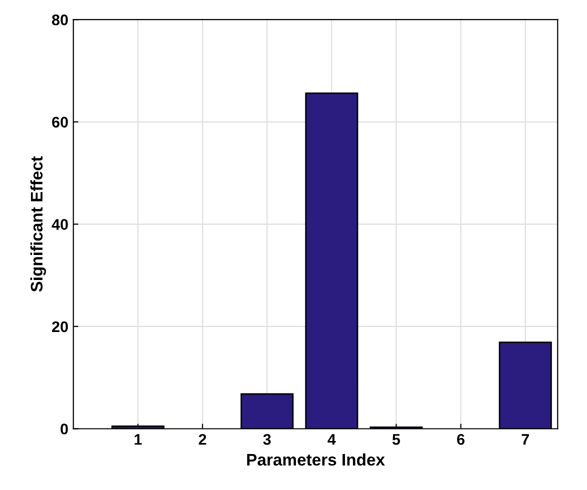 This screenshot has width=587, height=490. Describe the element at coordinates (460, 439) in the screenshot. I see `x-tick-label: 6` at that location.